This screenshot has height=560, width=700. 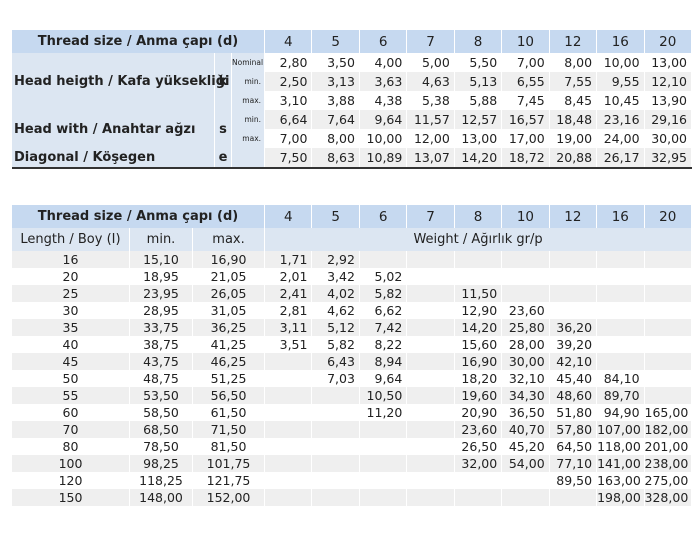 What do you see at coordinates (336, 361) in the screenshot?
I see `weight-cell: 6,43` at bounding box center [336, 361].